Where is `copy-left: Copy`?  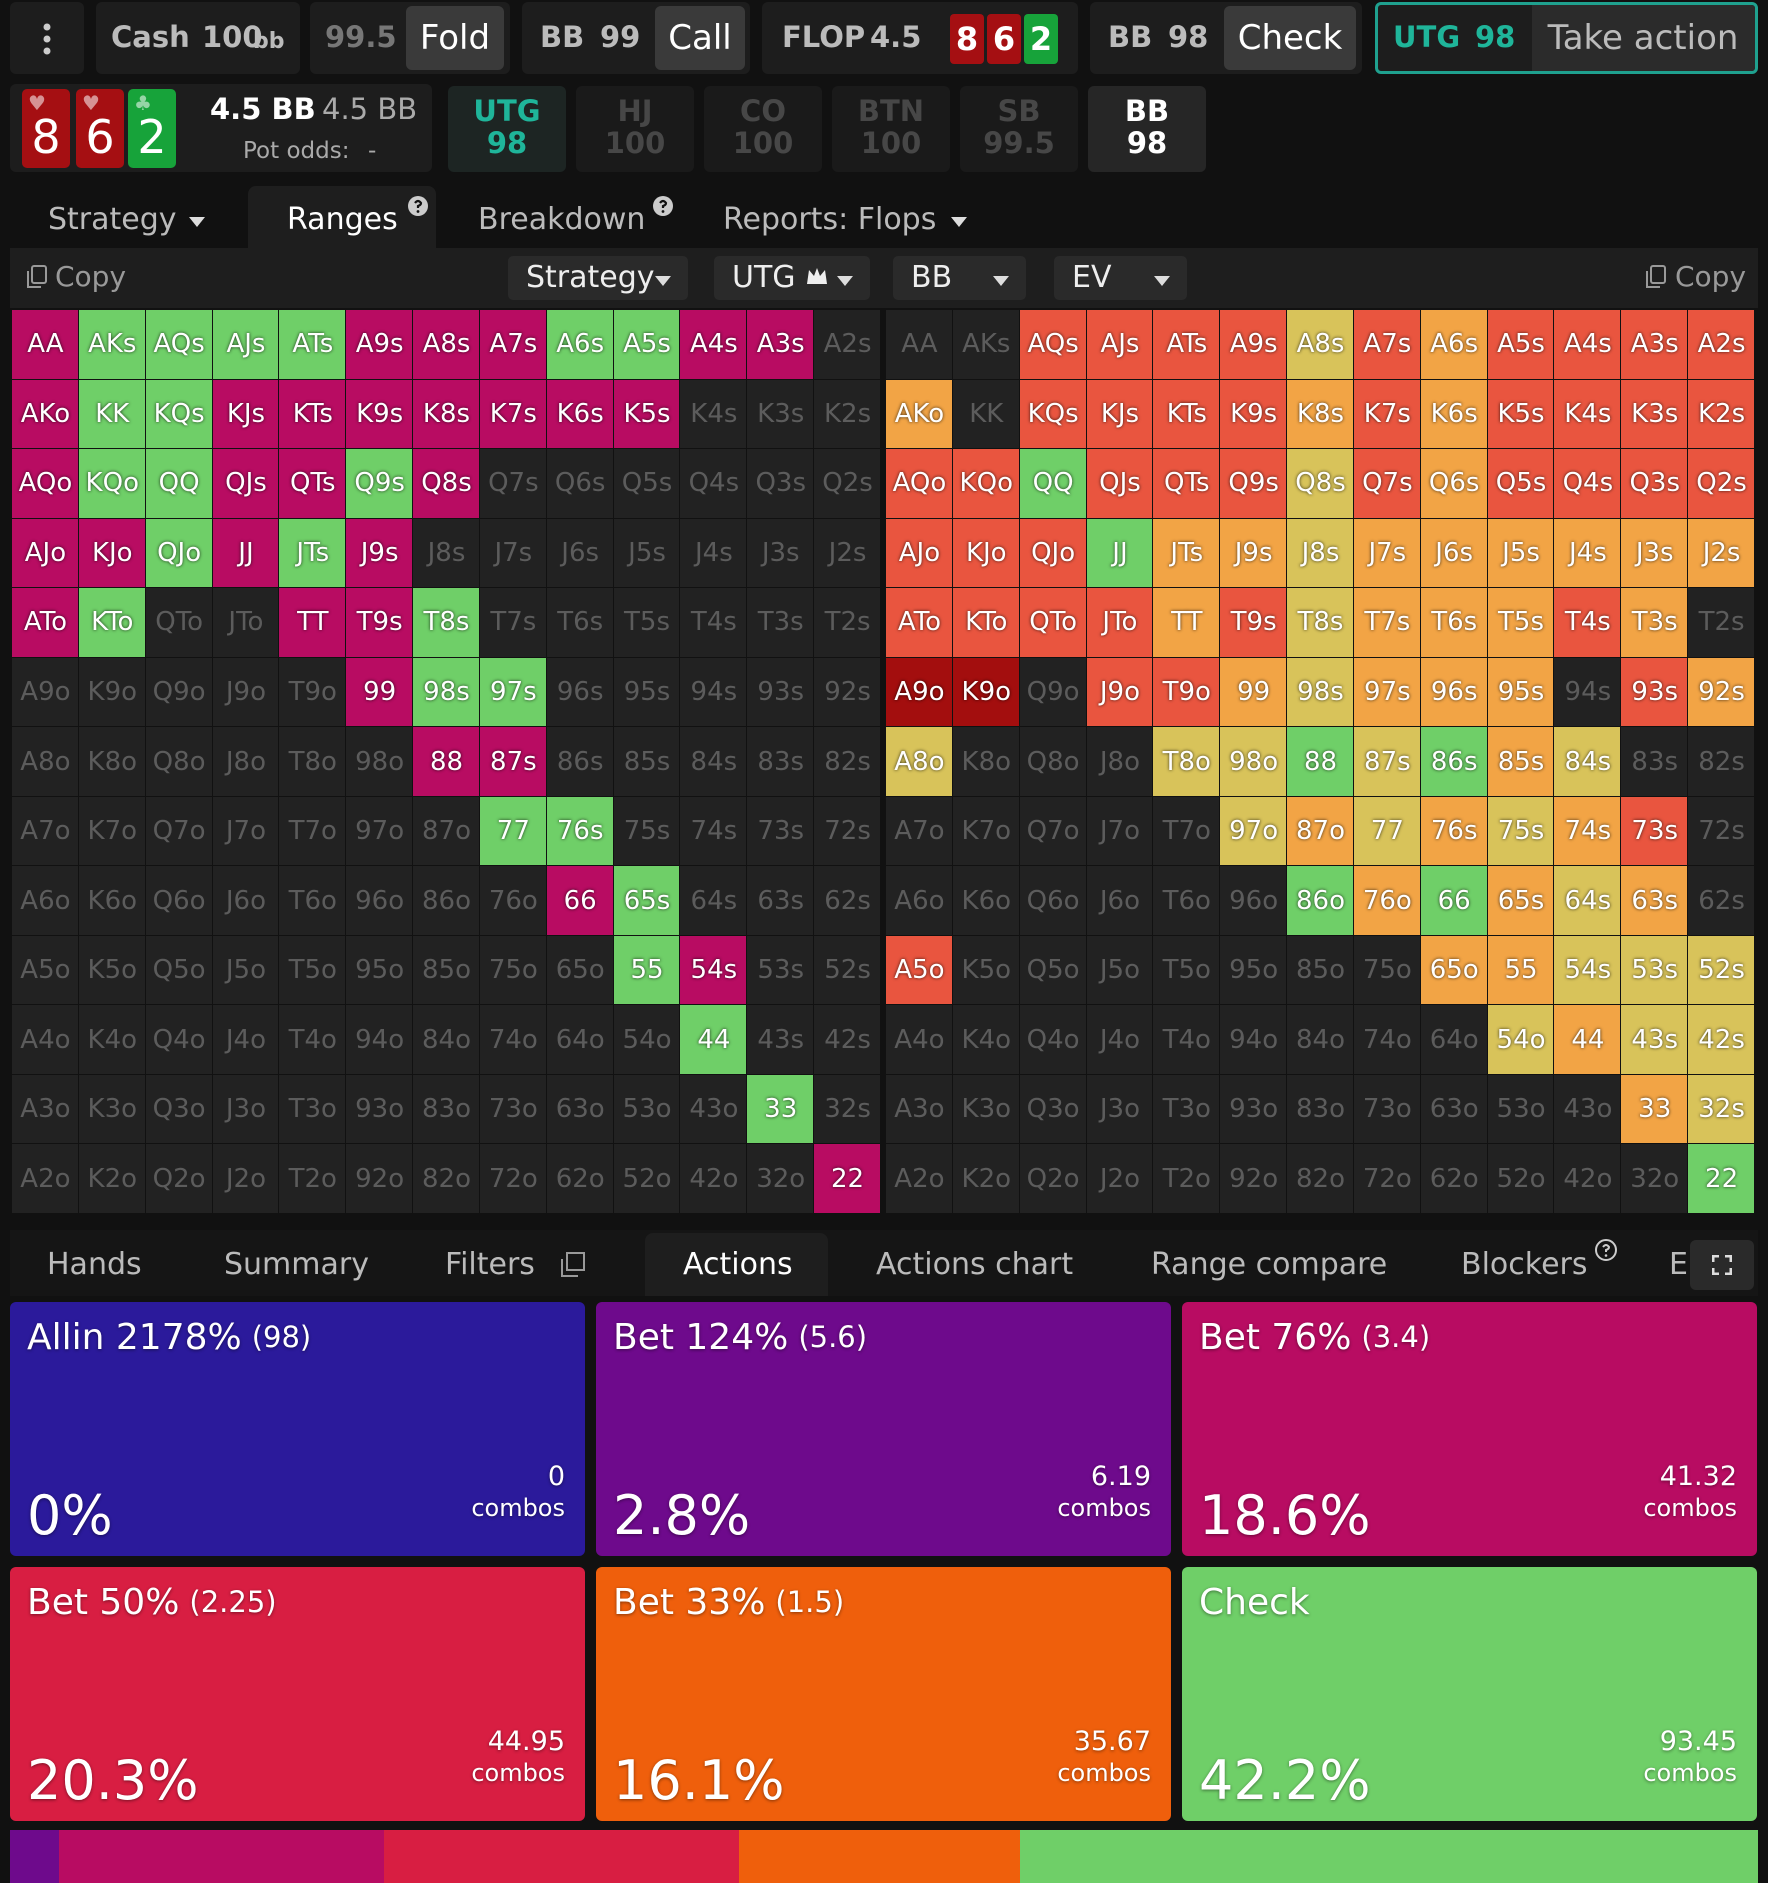
copy-left: Copy is located at coordinates (91, 276).